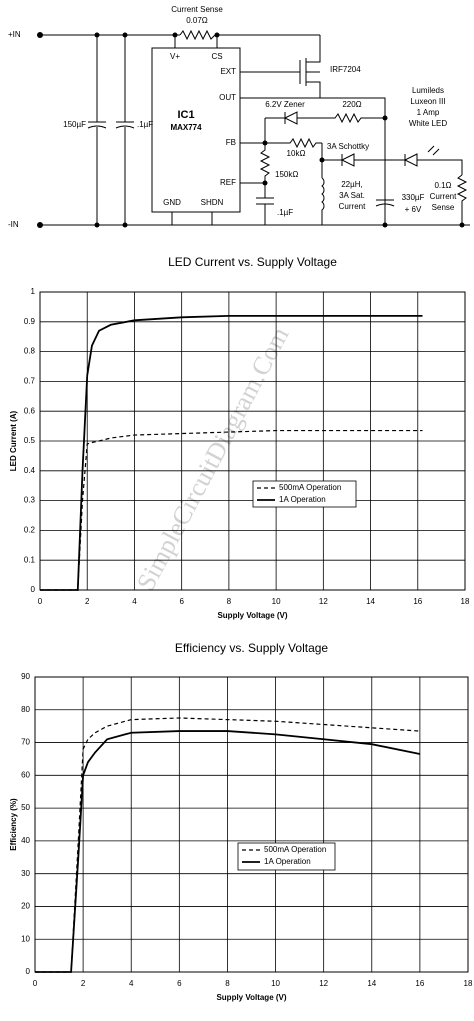 The width and height of the screenshot is (474, 1021). I want to click on pin-label: FB, so click(231, 142).